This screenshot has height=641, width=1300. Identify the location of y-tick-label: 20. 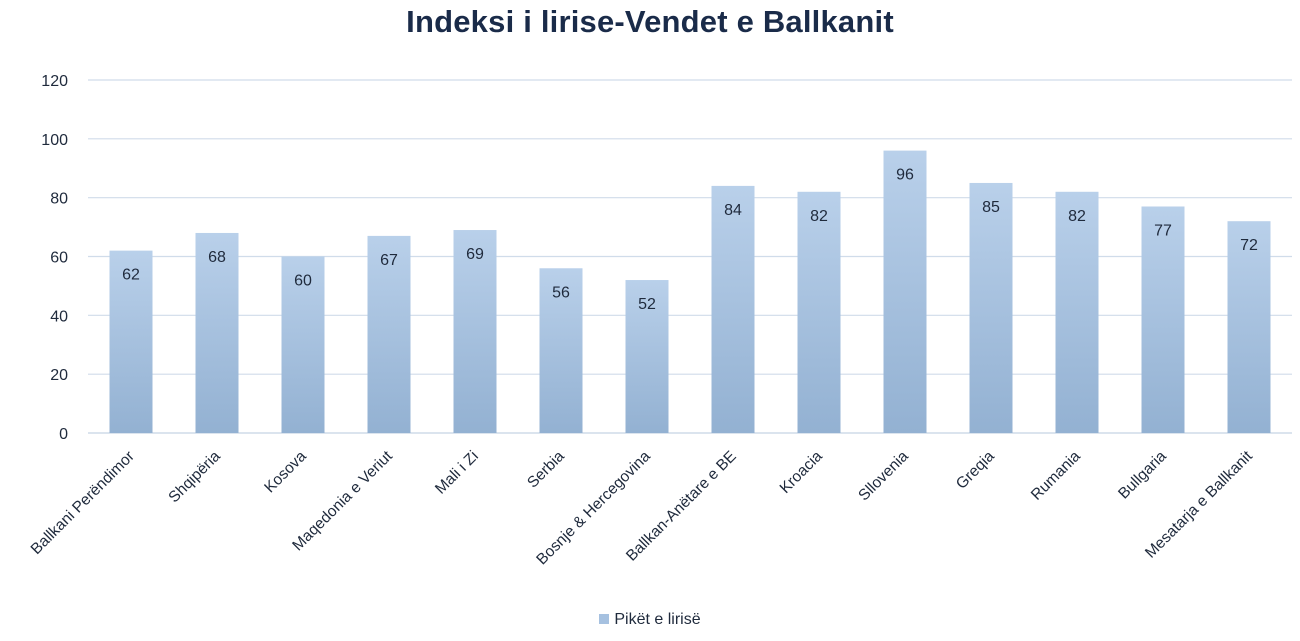
(59, 375).